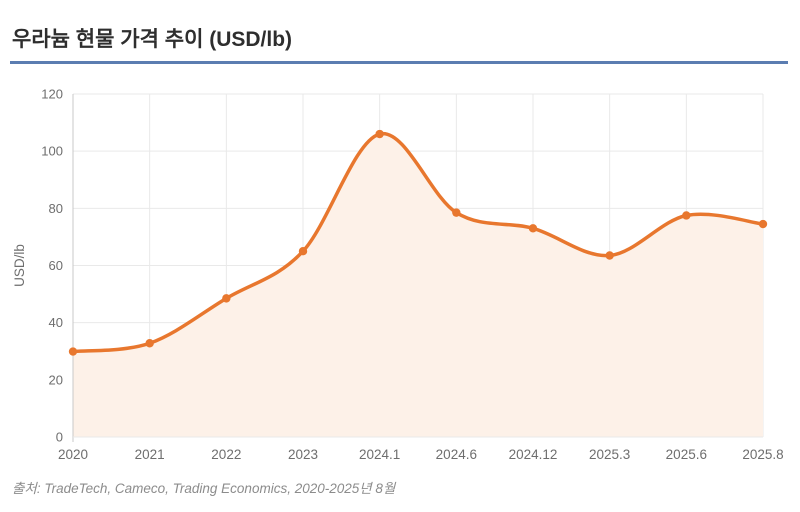 The width and height of the screenshot is (800, 512). What do you see at coordinates (56, 208) in the screenshot?
I see `y-tick-label: 80` at bounding box center [56, 208].